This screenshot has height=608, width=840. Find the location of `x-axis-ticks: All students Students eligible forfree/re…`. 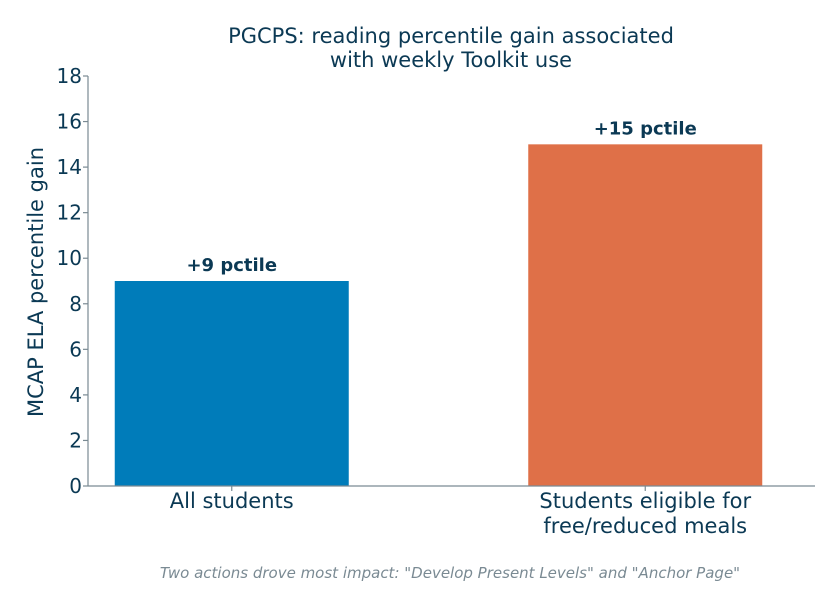

x-axis-ticks: All students Students eligible forfree/re… is located at coordinates (460, 512).